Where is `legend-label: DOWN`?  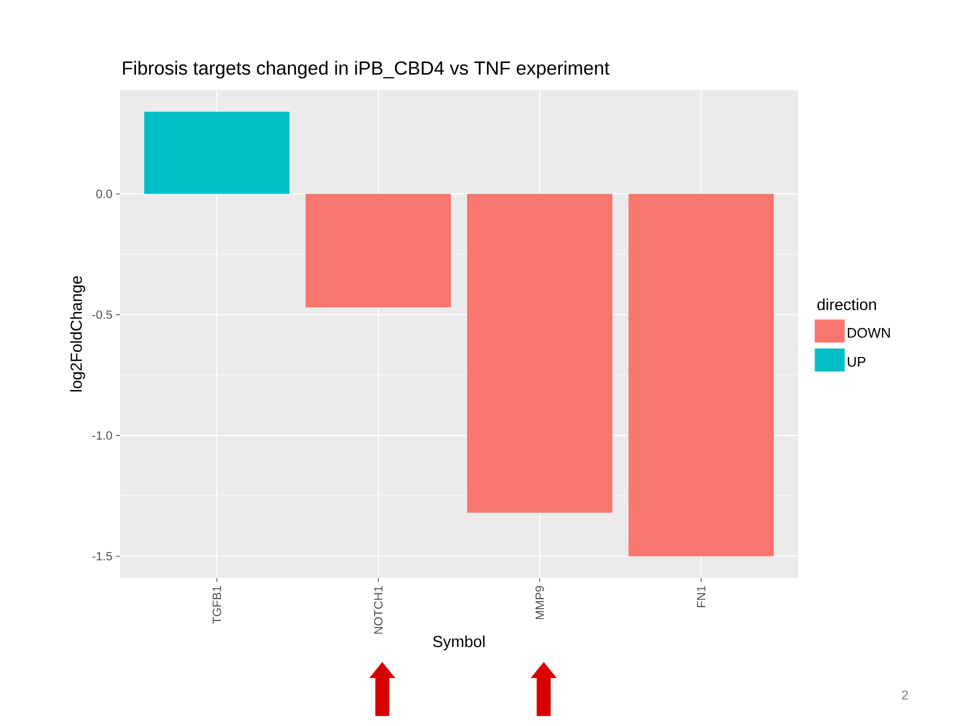
legend-label: DOWN is located at coordinates (869, 333).